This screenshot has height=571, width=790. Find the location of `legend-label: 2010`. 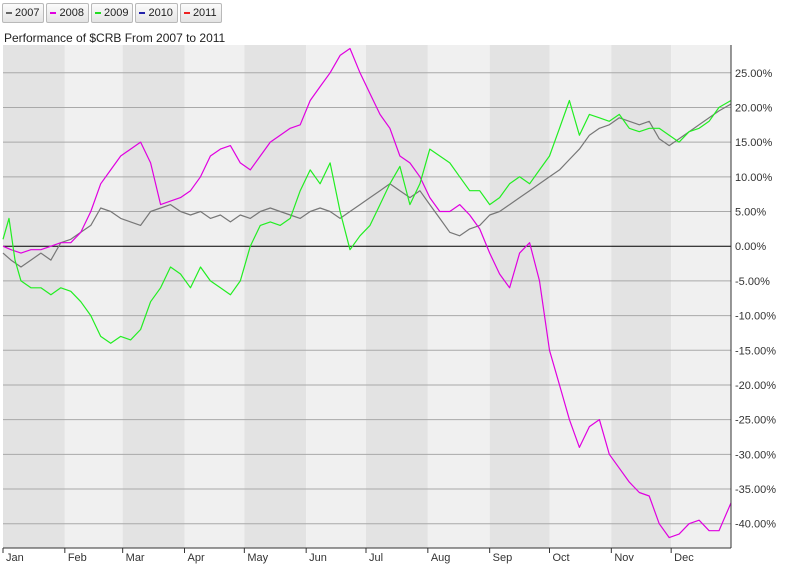

legend-label: 2010 is located at coordinates (160, 13).